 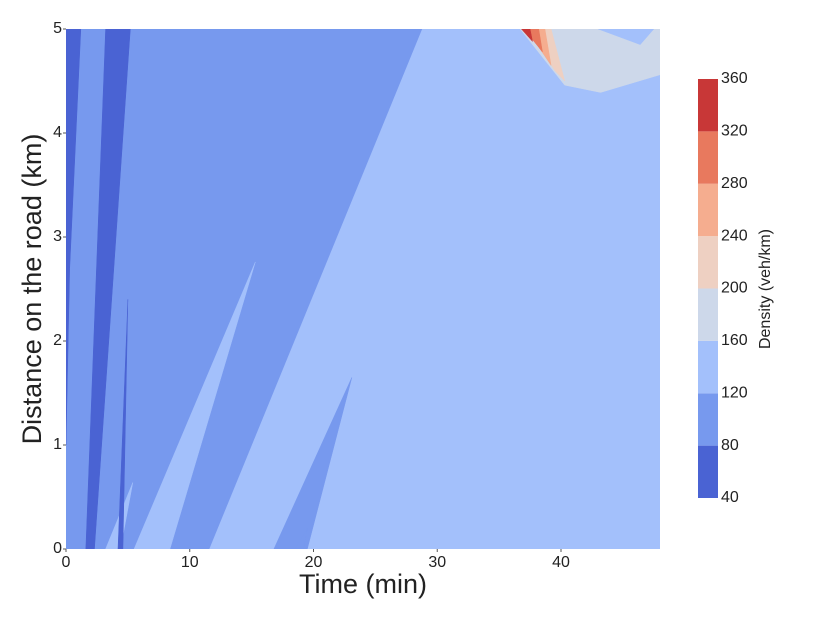 I want to click on colorbar-tick-label: 160, so click(x=734, y=340).